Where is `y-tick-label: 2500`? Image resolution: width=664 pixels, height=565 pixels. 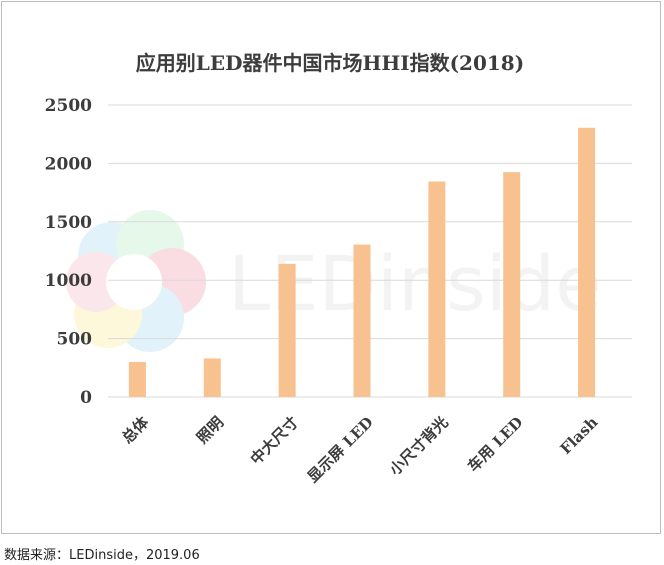 y-tick-label: 2500 is located at coordinates (68, 106).